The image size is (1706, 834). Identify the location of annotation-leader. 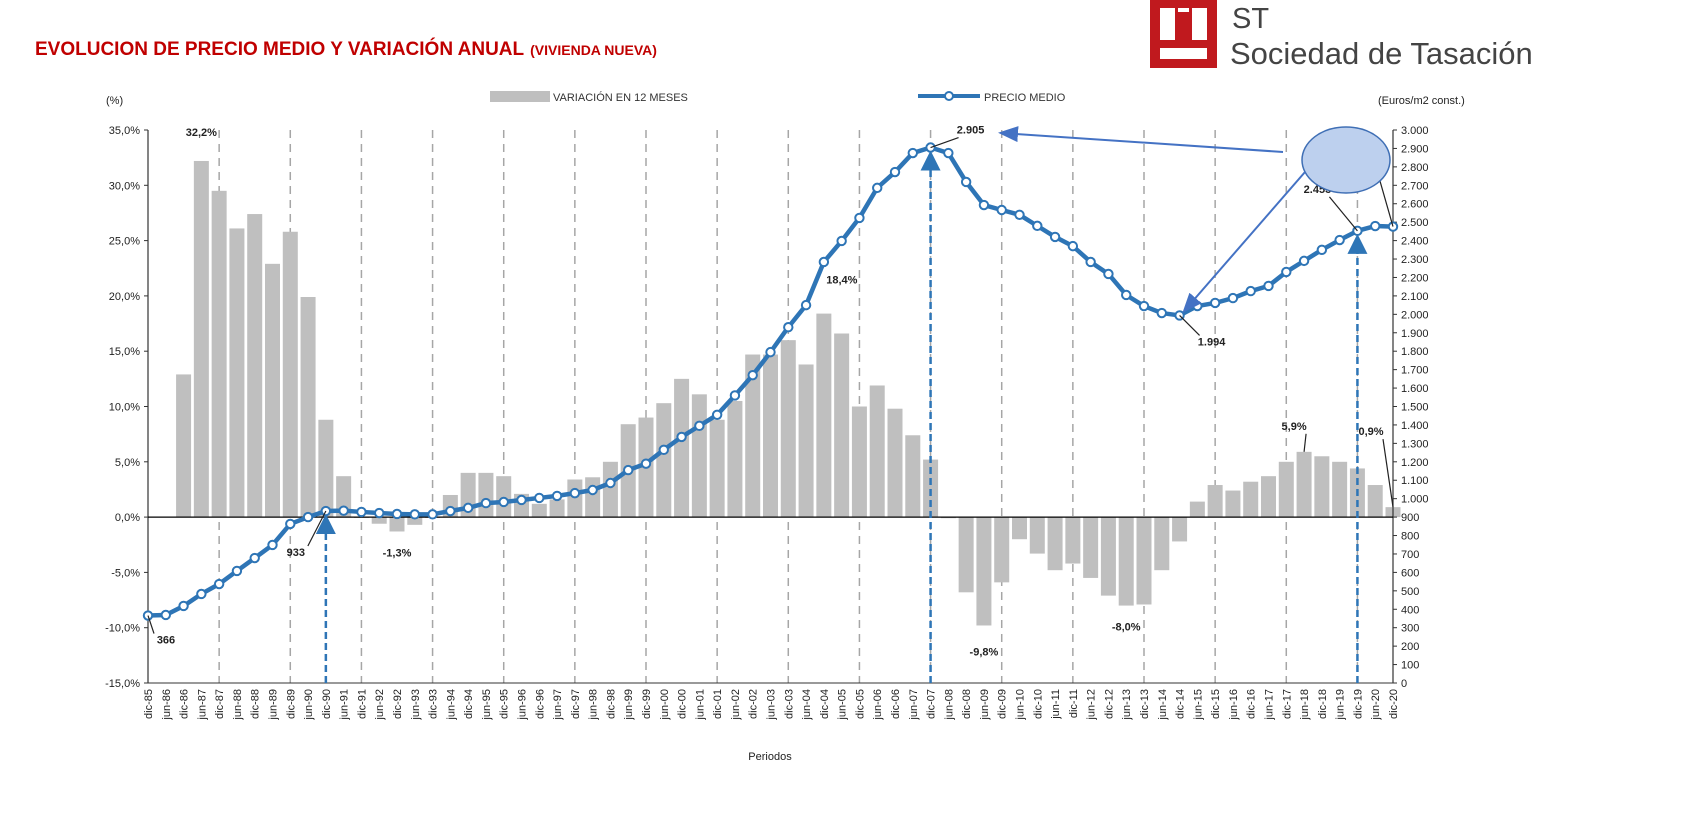
(317, 528).